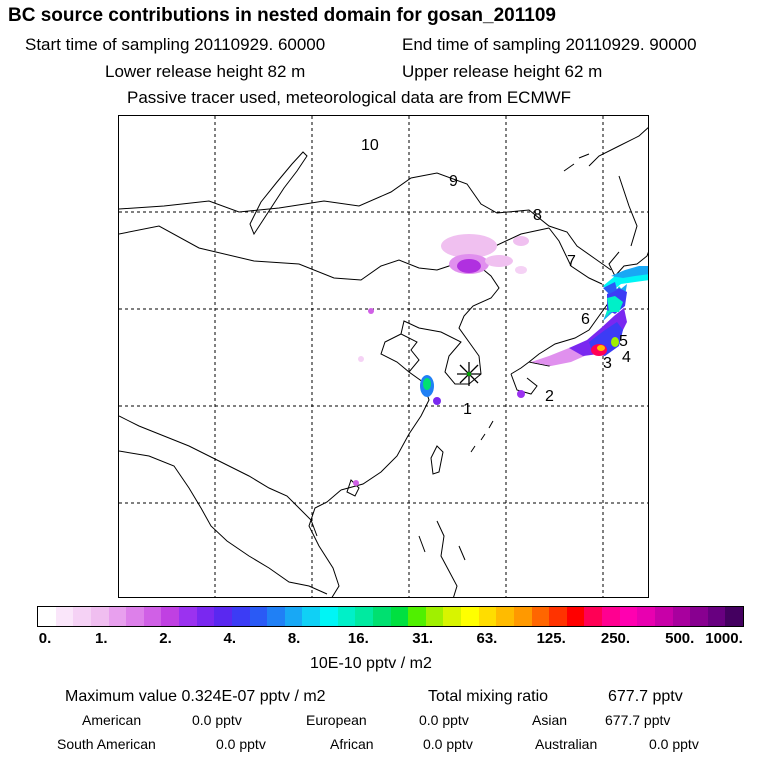  What do you see at coordinates (566, 744) in the screenshot?
I see `australian-label: Australian` at bounding box center [566, 744].